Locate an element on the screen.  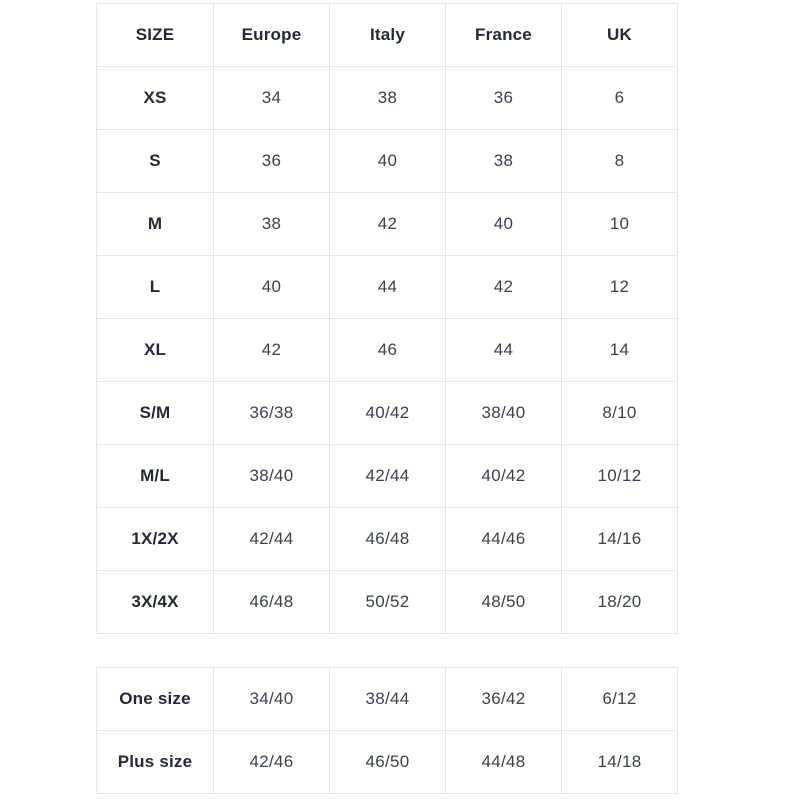
column-header-size: SIZE is located at coordinates (155, 35).